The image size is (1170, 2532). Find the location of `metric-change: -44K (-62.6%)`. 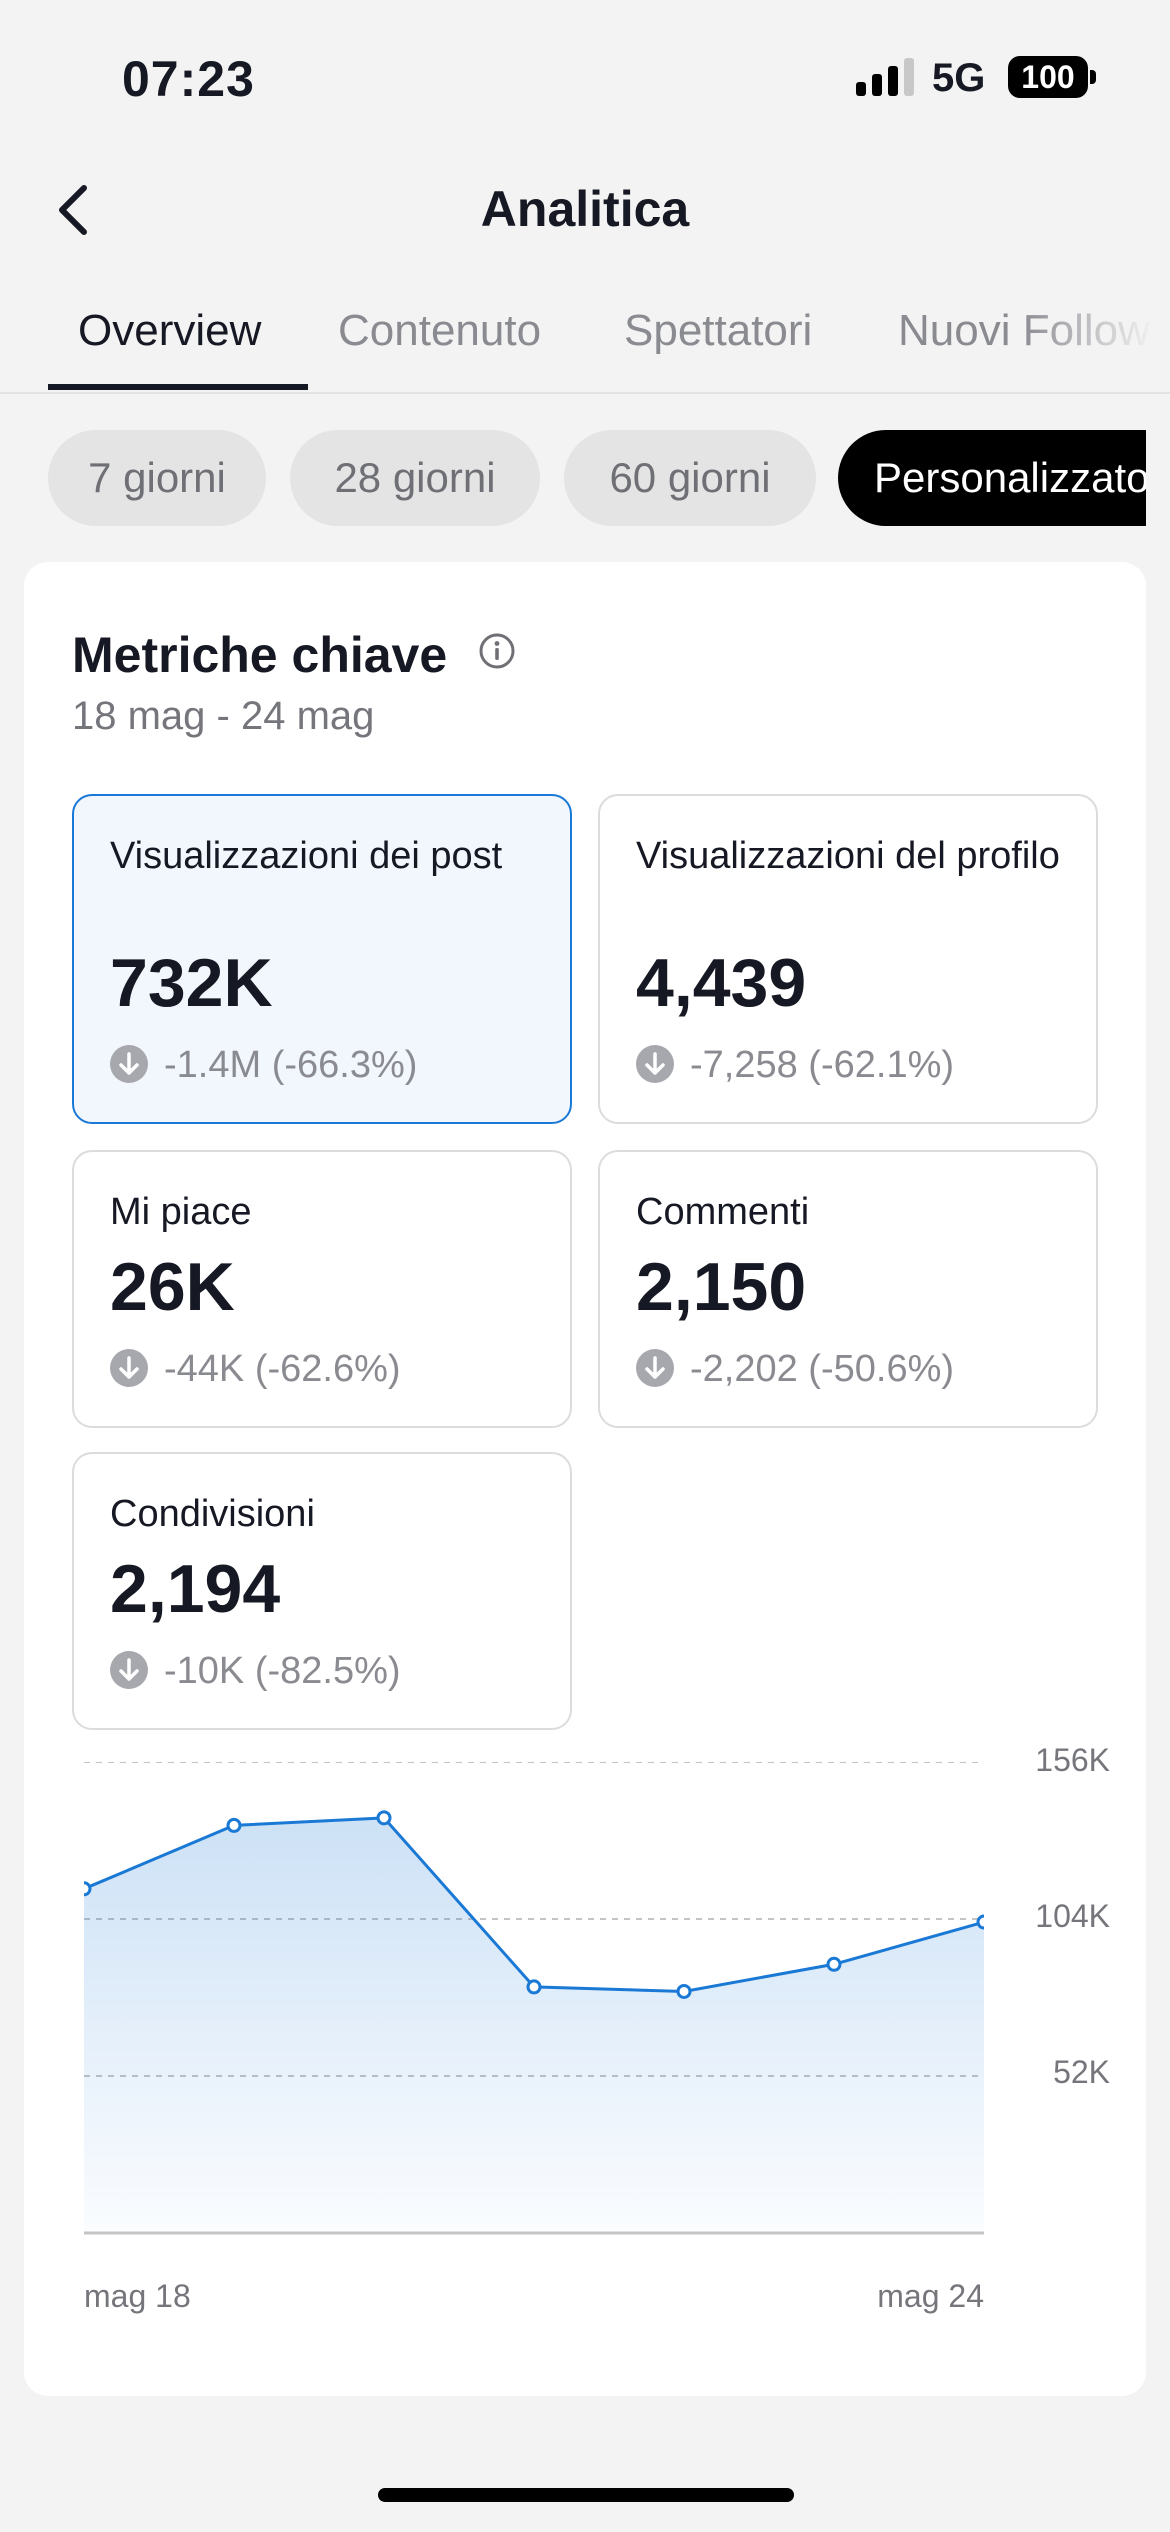

metric-change: -44K (-62.6%) is located at coordinates (255, 1369).